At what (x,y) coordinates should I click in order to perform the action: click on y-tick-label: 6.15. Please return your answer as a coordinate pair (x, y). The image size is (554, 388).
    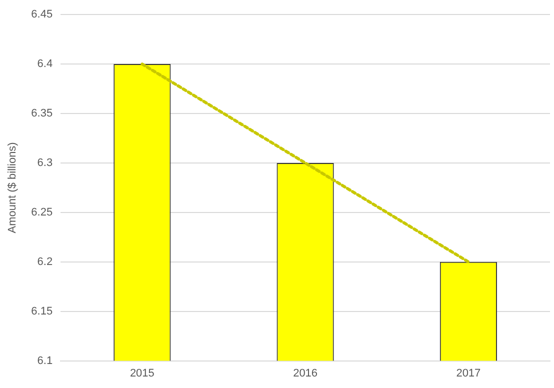
    Looking at the image, I should click on (42, 311).